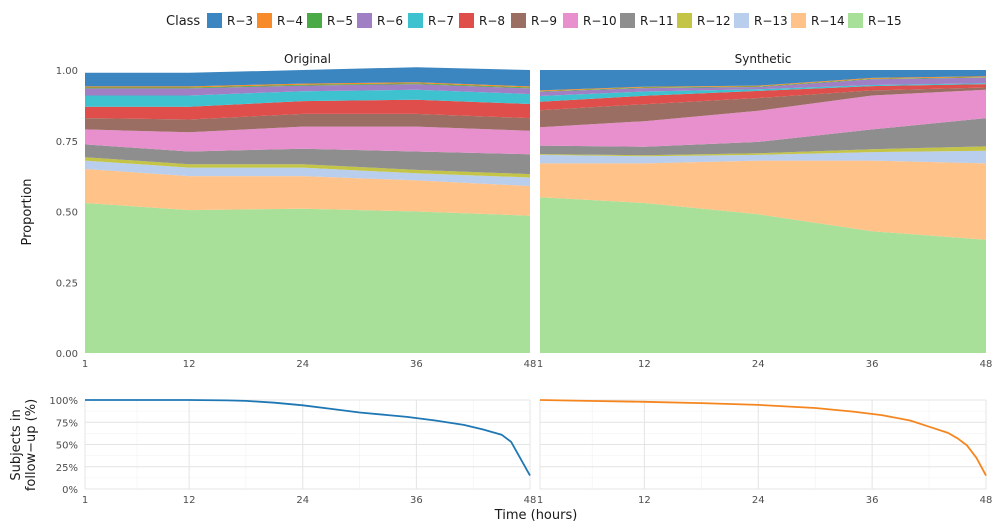  I want to click on legend: Class, so click(183, 21).